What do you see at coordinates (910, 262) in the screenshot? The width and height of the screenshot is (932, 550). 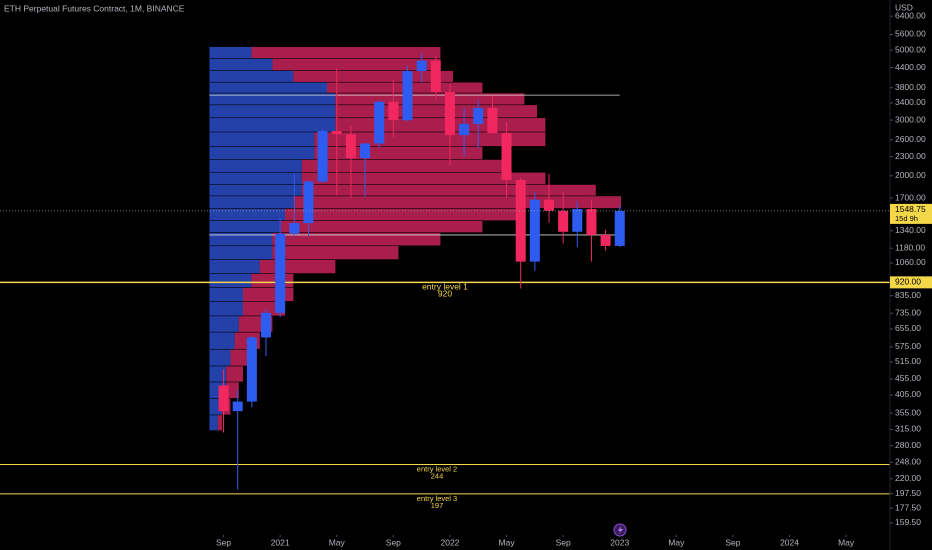 I see `y-tick-label: 1060.00` at bounding box center [910, 262].